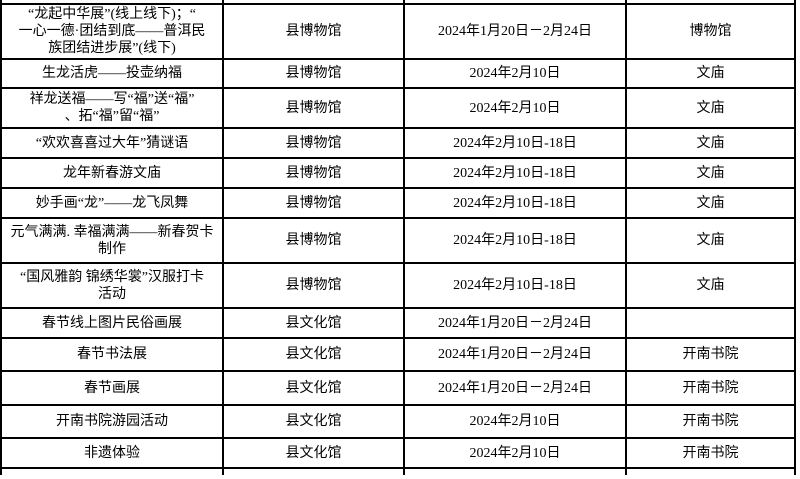 The image size is (800, 479). What do you see at coordinates (112, 388) in the screenshot?
I see `cell-activity: 春节画展` at bounding box center [112, 388].